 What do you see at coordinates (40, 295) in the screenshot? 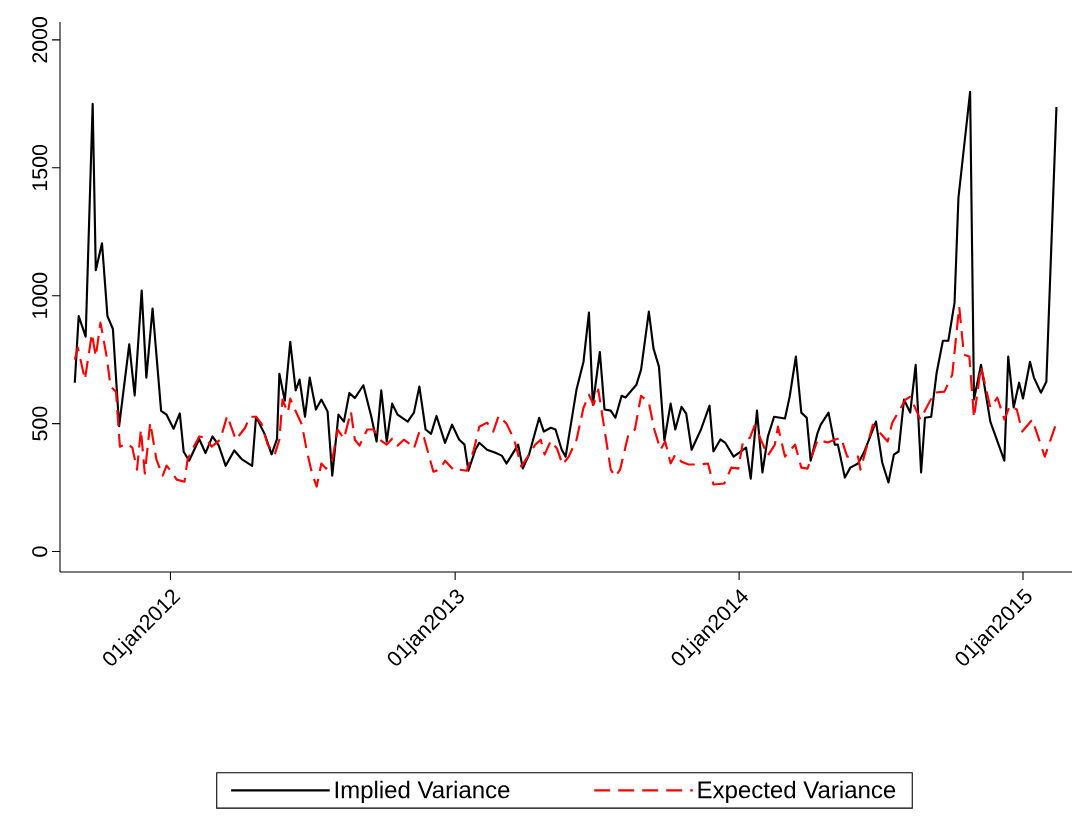
I see `y-tick-label: 1000` at bounding box center [40, 295].